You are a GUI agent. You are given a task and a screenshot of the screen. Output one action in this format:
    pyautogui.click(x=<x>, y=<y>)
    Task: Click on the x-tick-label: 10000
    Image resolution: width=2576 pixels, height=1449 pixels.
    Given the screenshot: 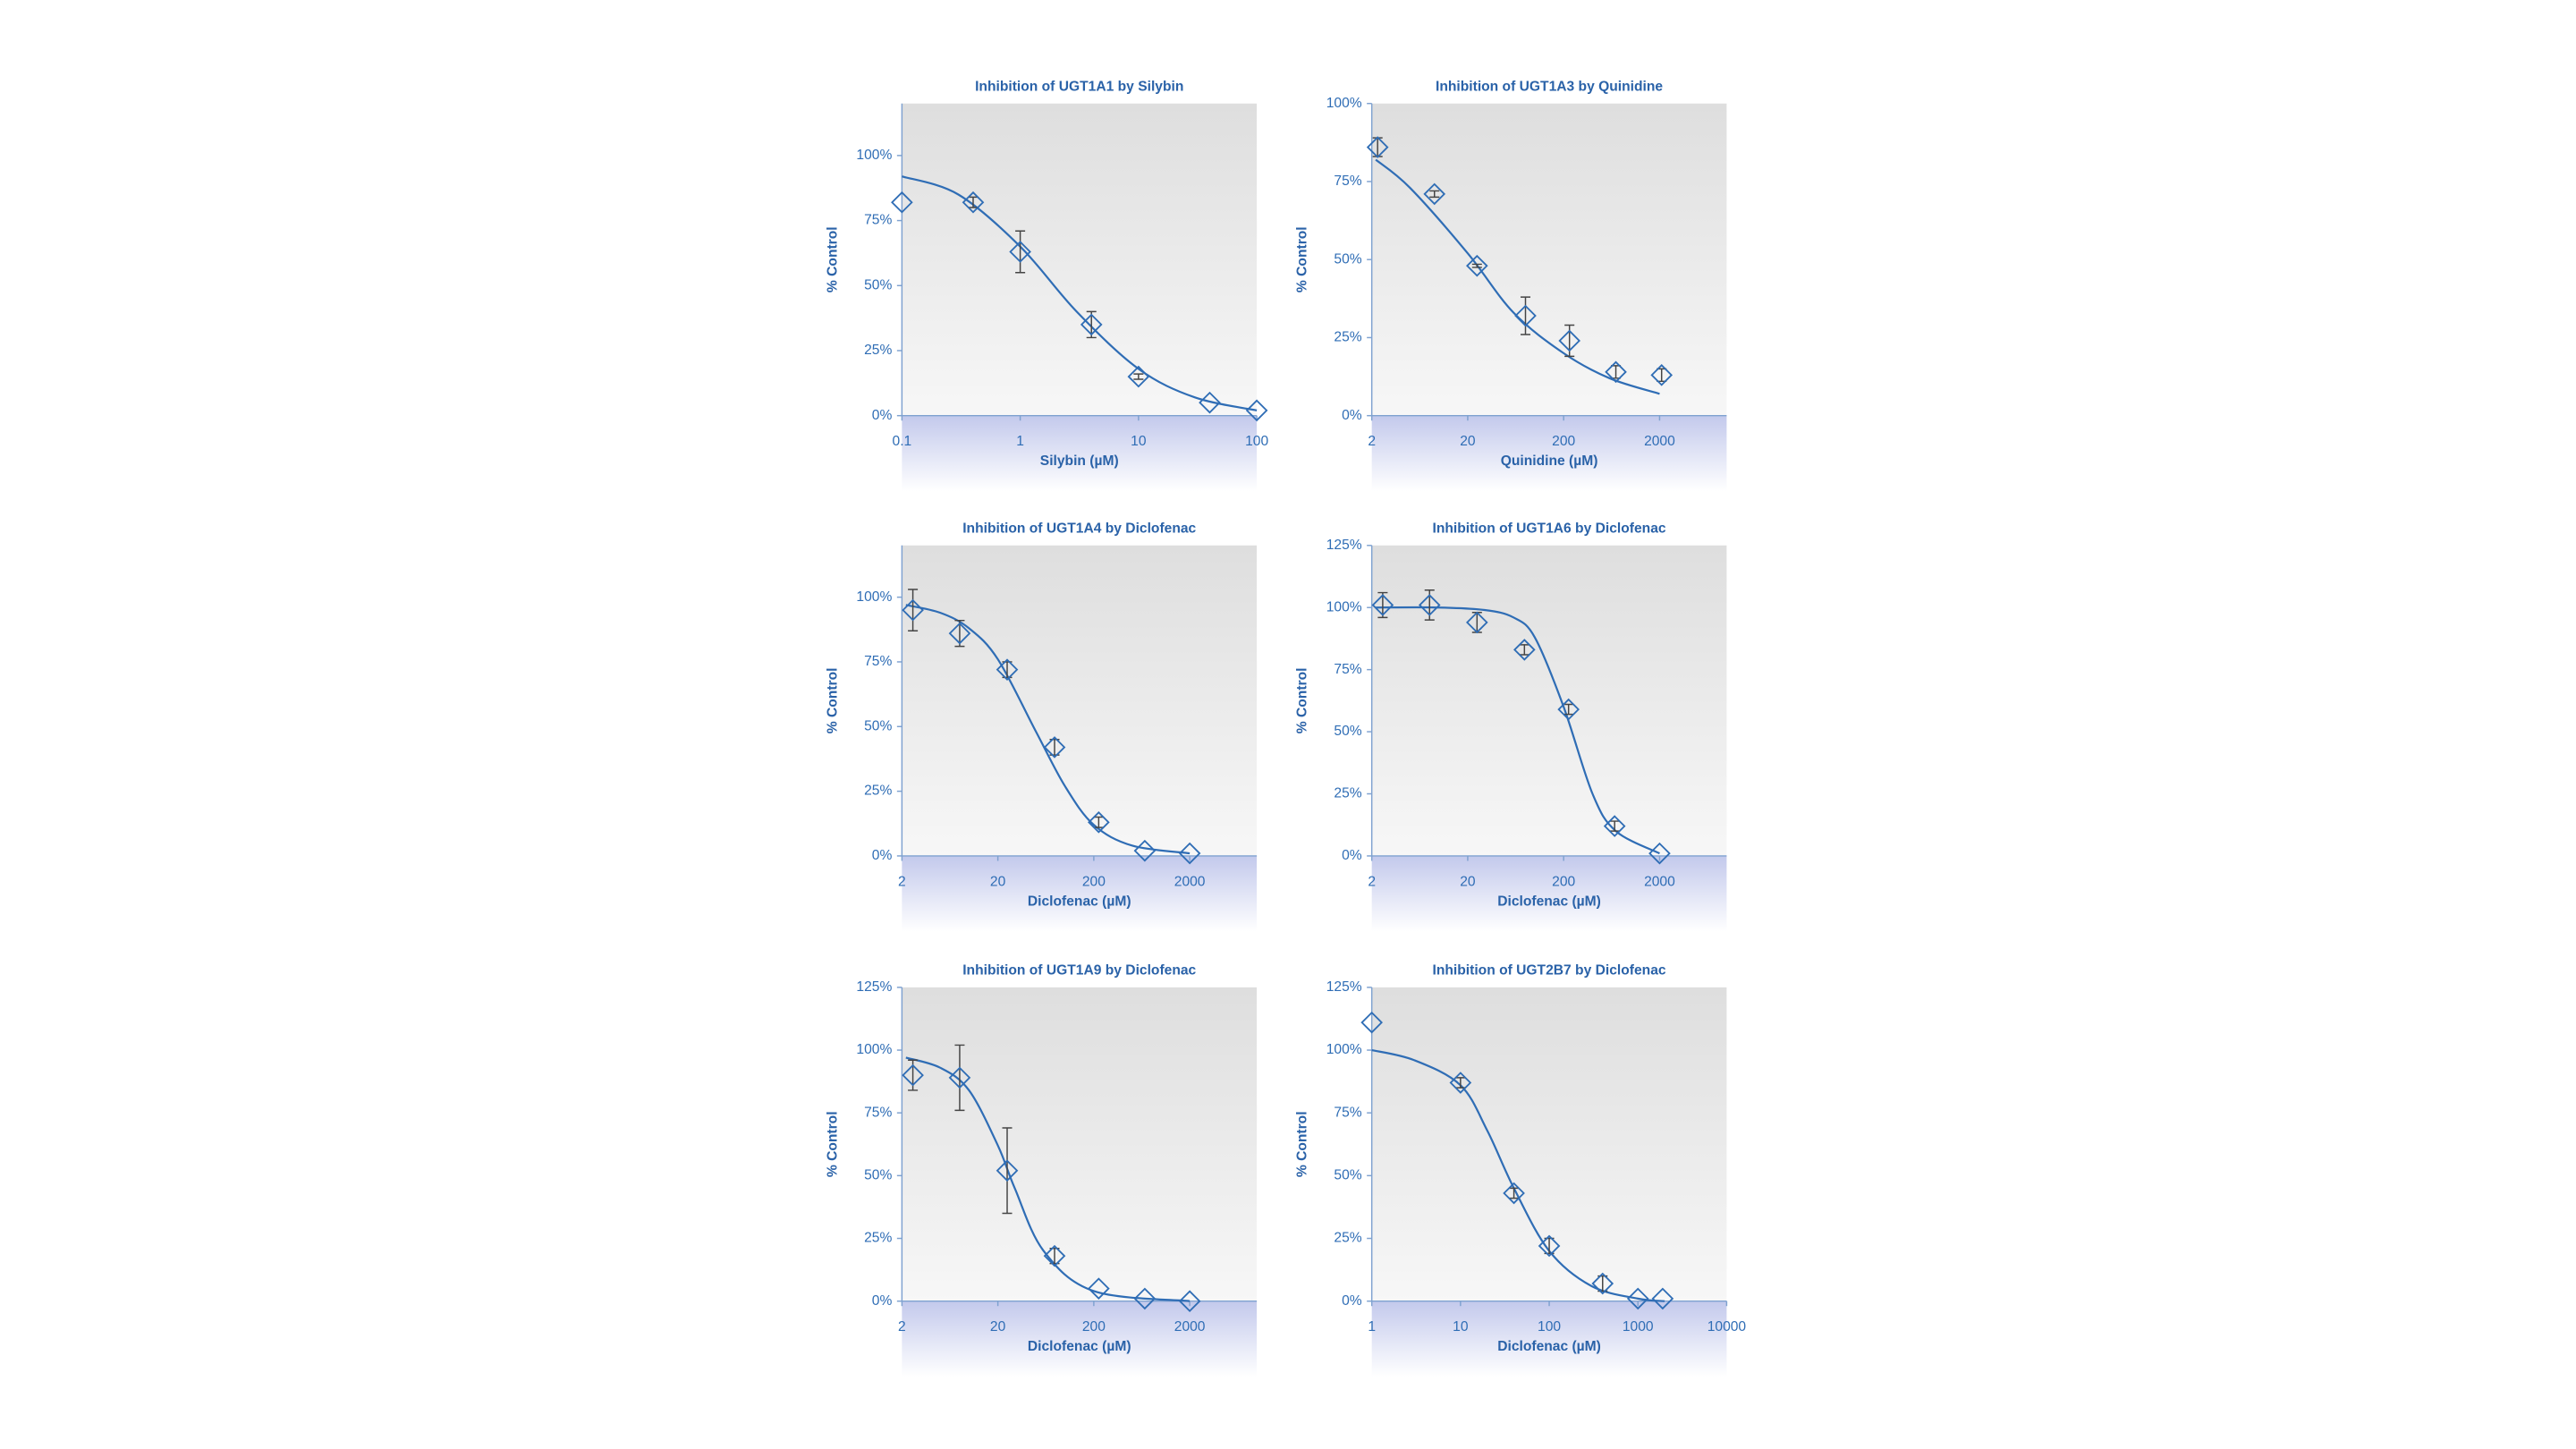 What is the action you would take?
    pyautogui.click(x=1727, y=1327)
    